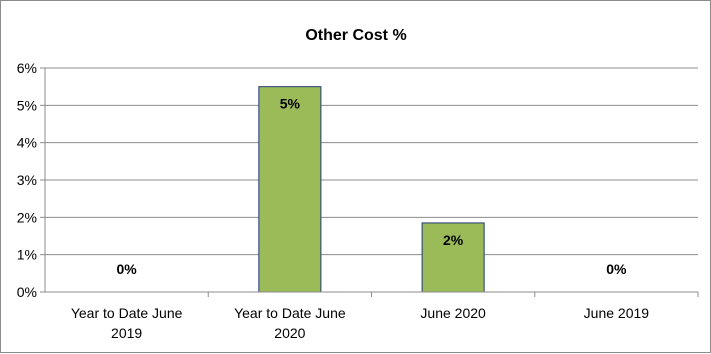  What do you see at coordinates (27, 292) in the screenshot?
I see `y-tick-label: 0%` at bounding box center [27, 292].